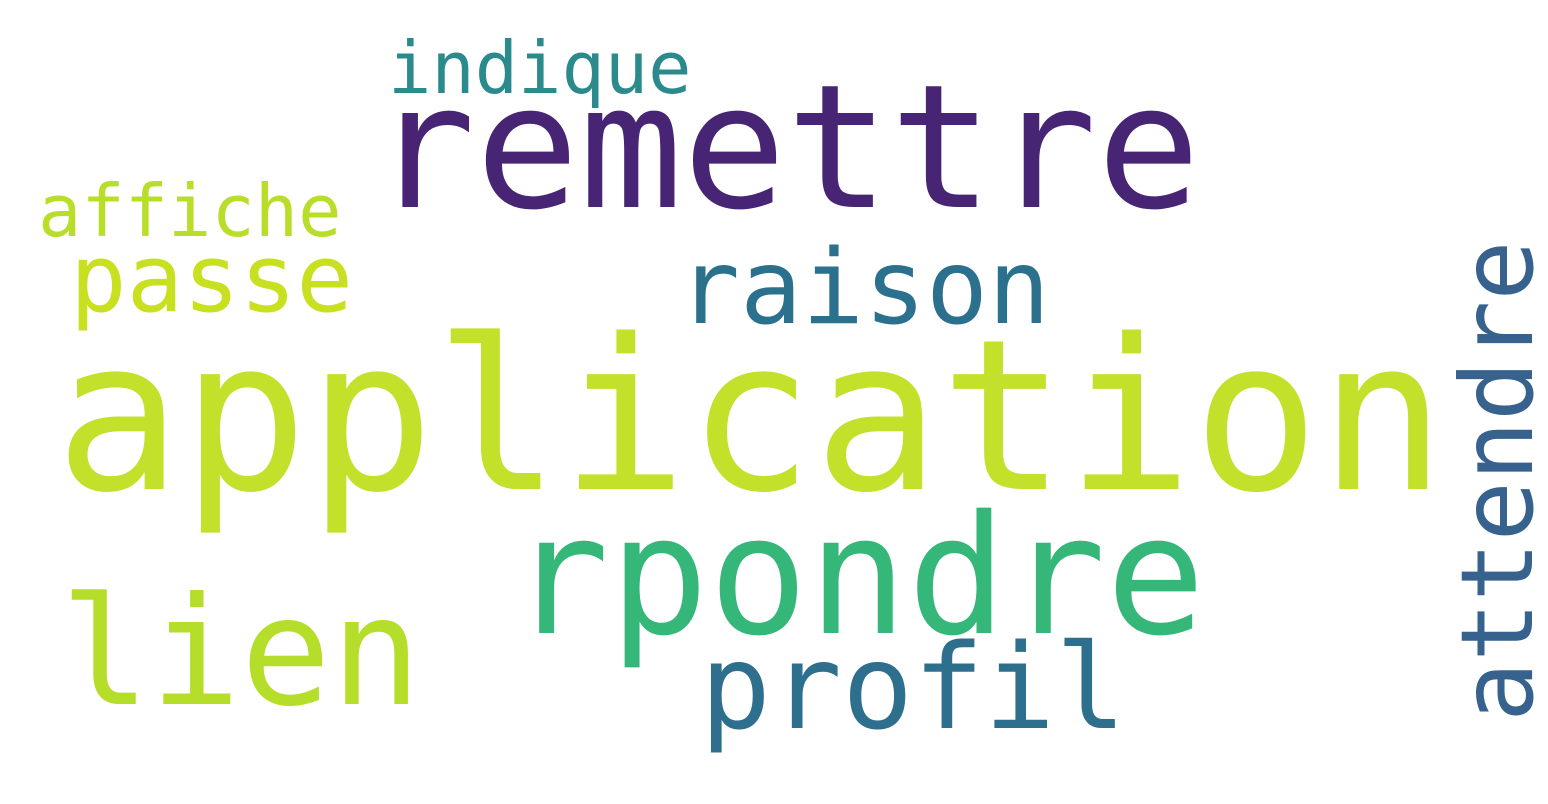 This screenshot has height=804, width=1548. What do you see at coordinates (913, 687) in the screenshot?
I see `word-profil: profil` at bounding box center [913, 687].